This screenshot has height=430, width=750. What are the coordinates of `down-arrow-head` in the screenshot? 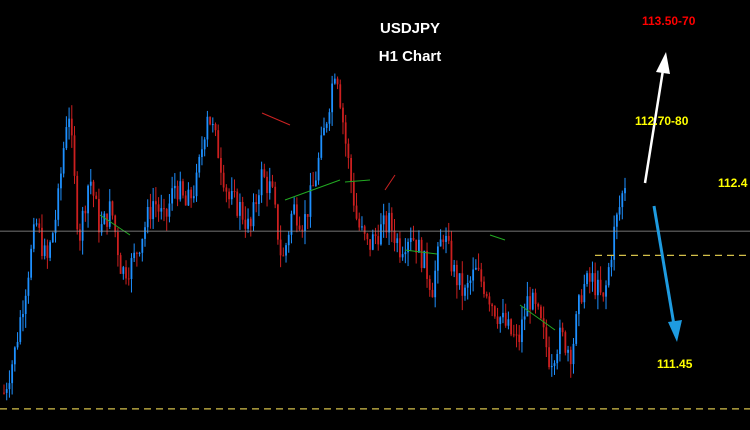 It's located at (675, 331).